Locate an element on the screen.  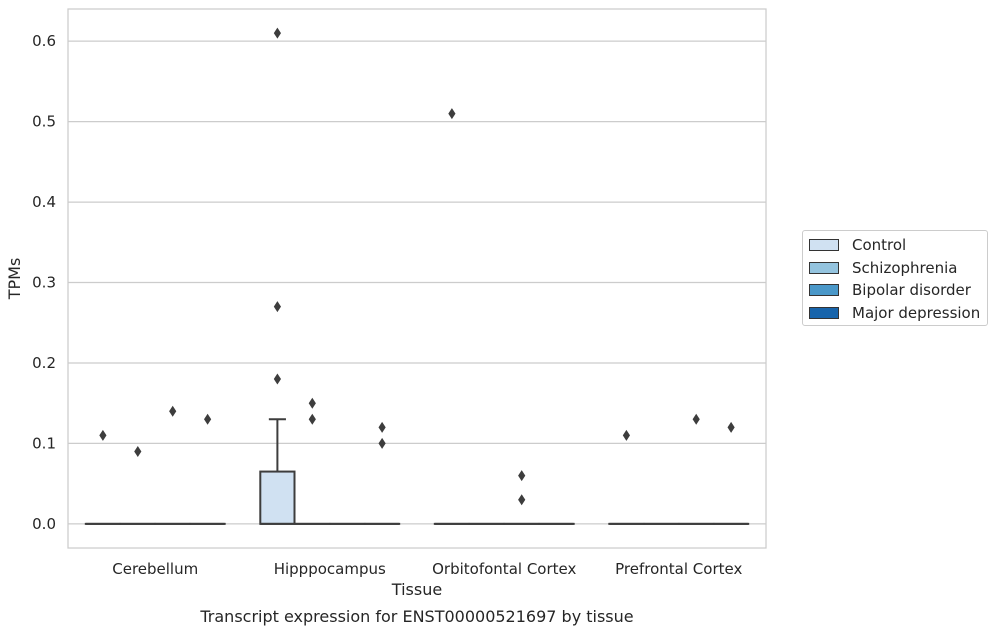
legend-item-major-depression: Major depression is located at coordinates (894, 313).